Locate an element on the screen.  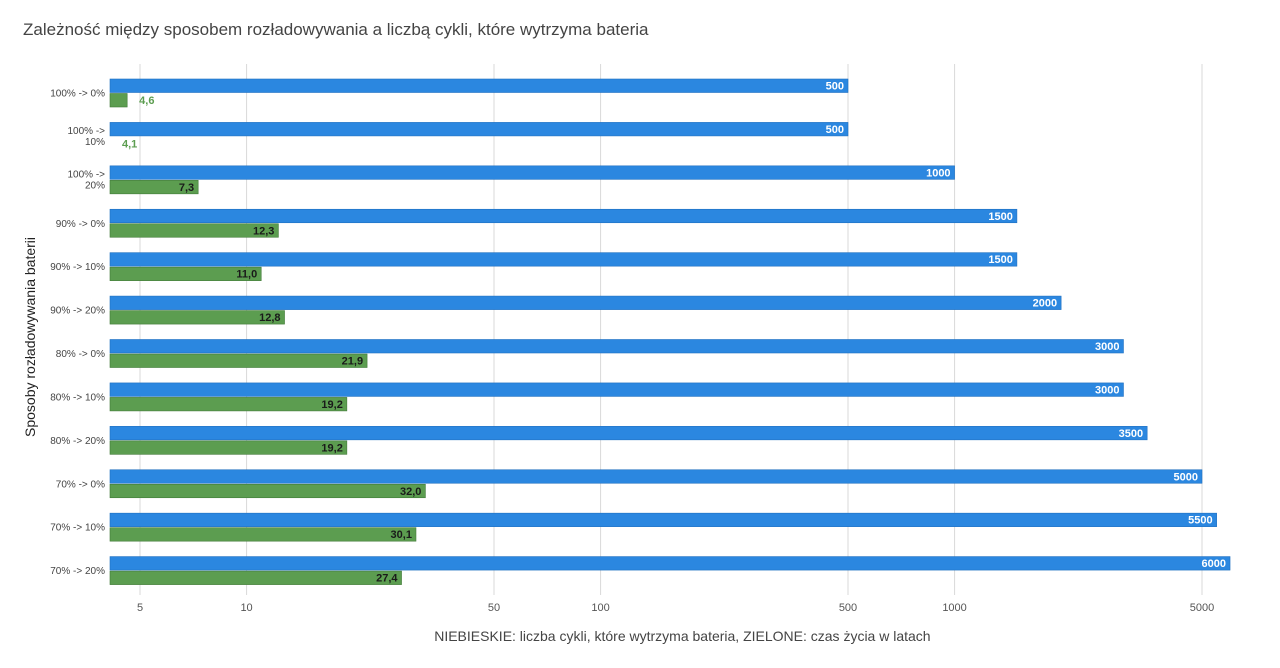
data-label-green: 21,9 is located at coordinates (352, 362).